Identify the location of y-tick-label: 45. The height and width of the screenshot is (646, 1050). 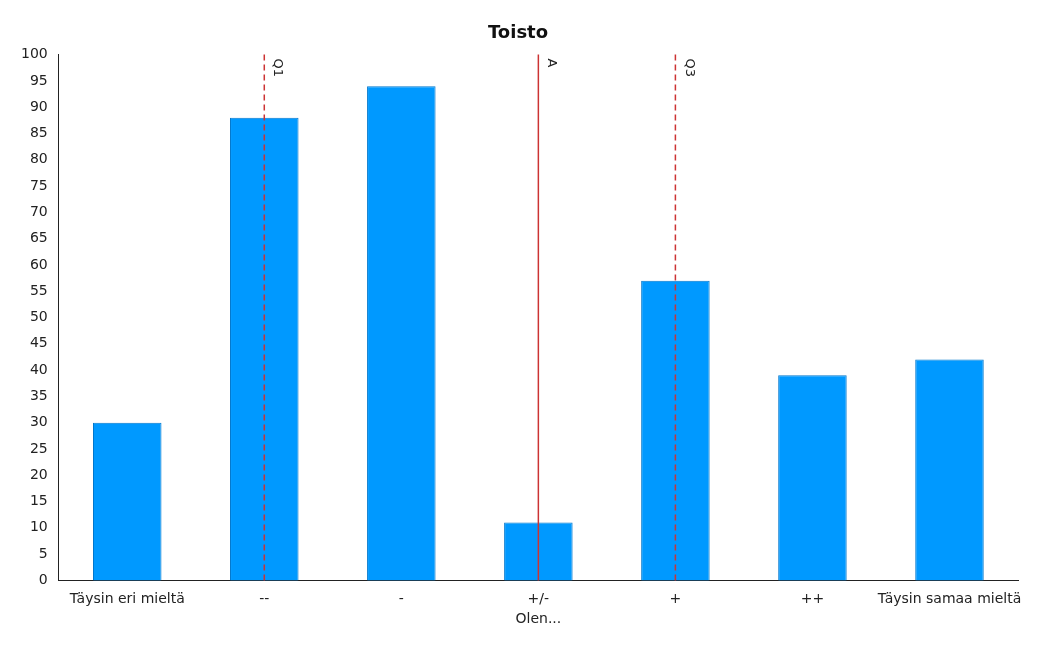
(38, 342).